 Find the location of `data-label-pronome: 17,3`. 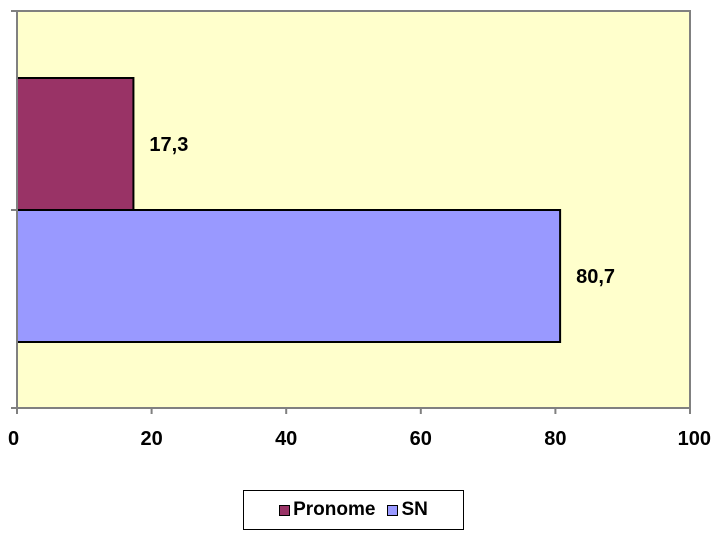

data-label-pronome: 17,3 is located at coordinates (168, 145).